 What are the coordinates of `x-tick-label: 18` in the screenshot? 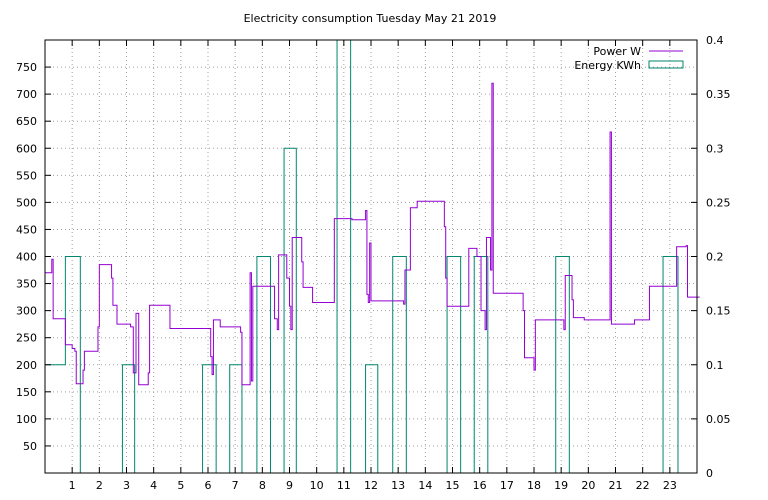 It's located at (534, 485).